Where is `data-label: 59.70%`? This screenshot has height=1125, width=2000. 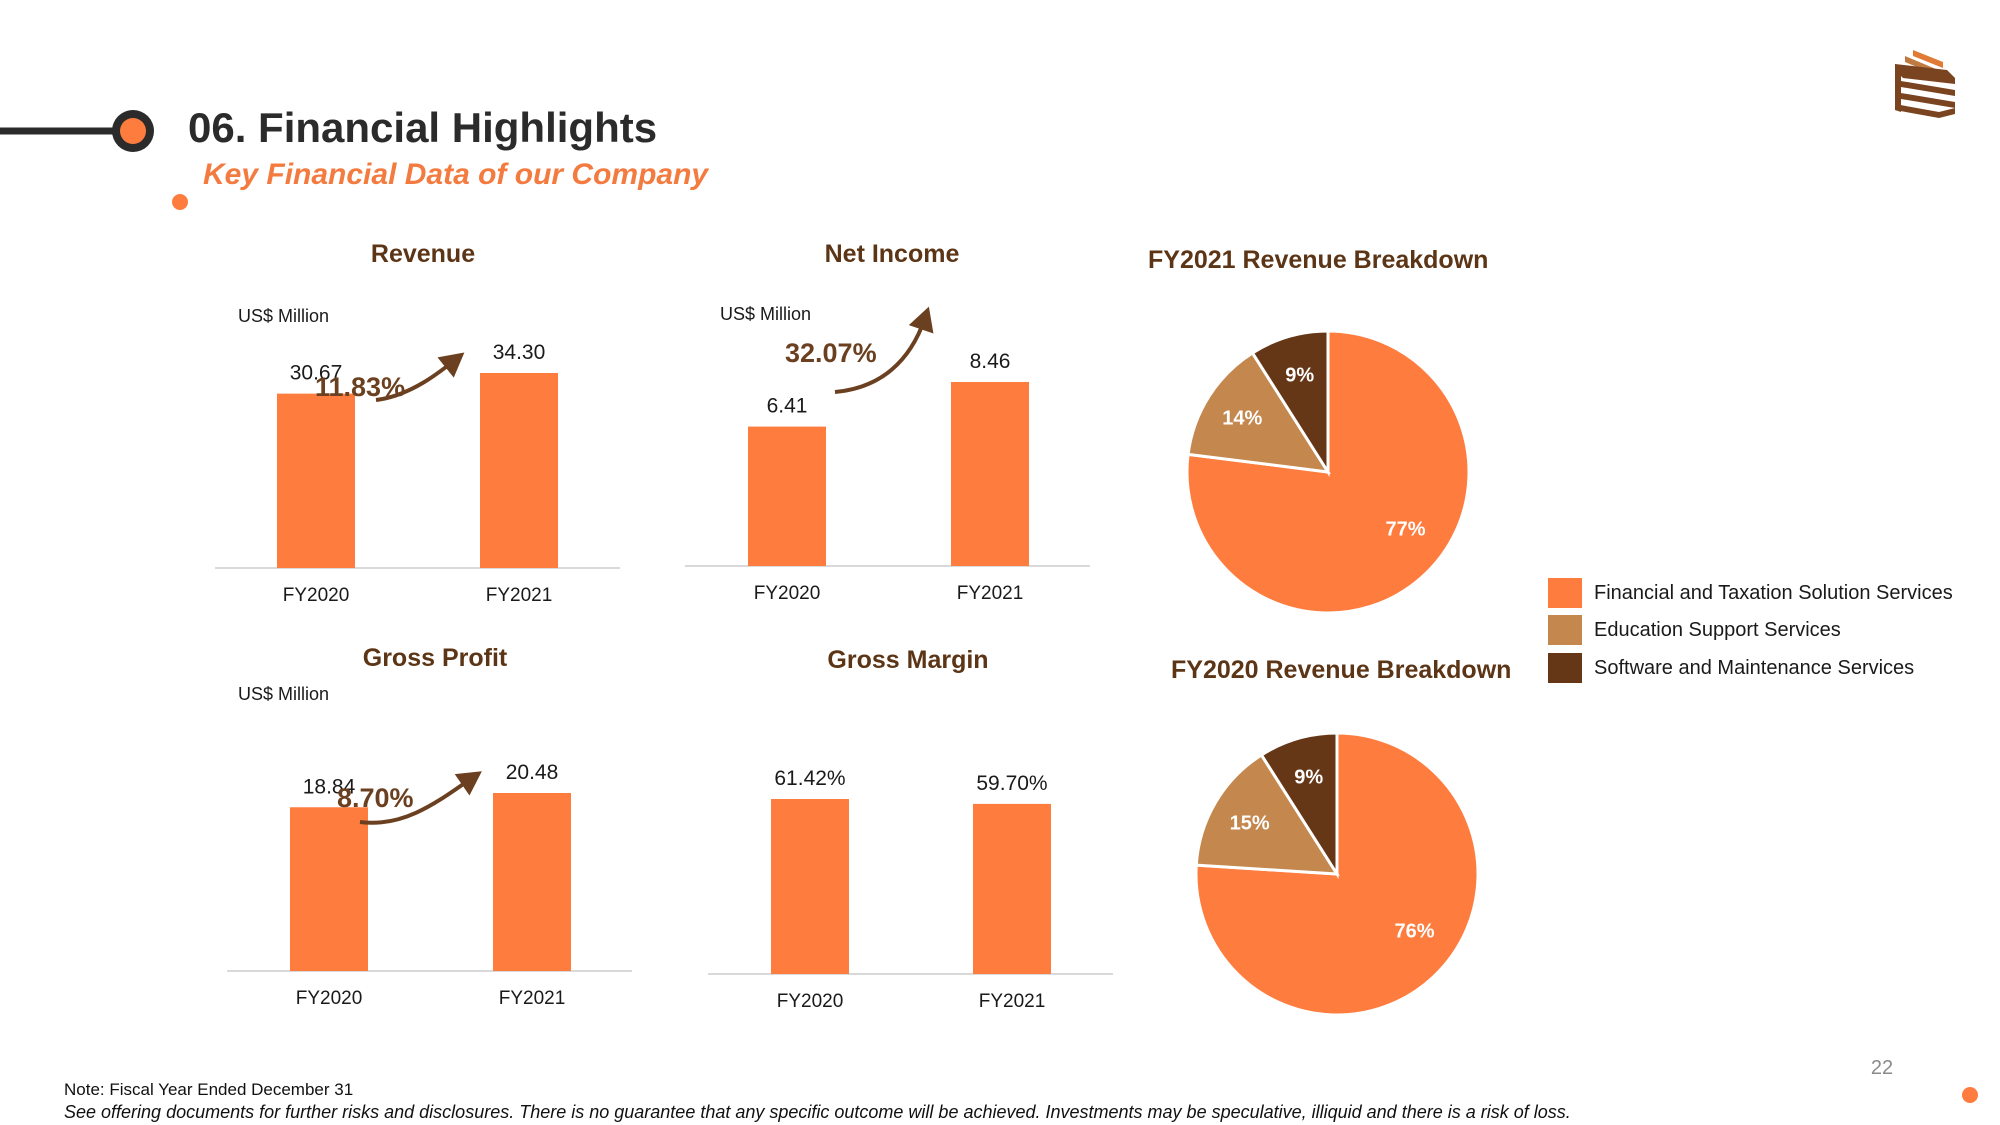
data-label: 59.70% is located at coordinates (1011, 783).